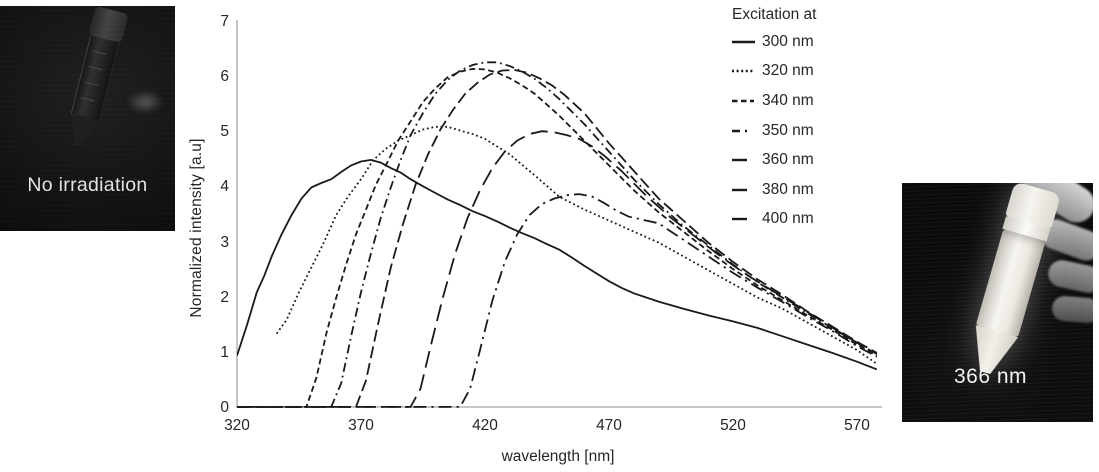 Image resolution: width=1099 pixels, height=472 pixels. What do you see at coordinates (224, 77) in the screenshot?
I see `y-tick-label: 6` at bounding box center [224, 77].